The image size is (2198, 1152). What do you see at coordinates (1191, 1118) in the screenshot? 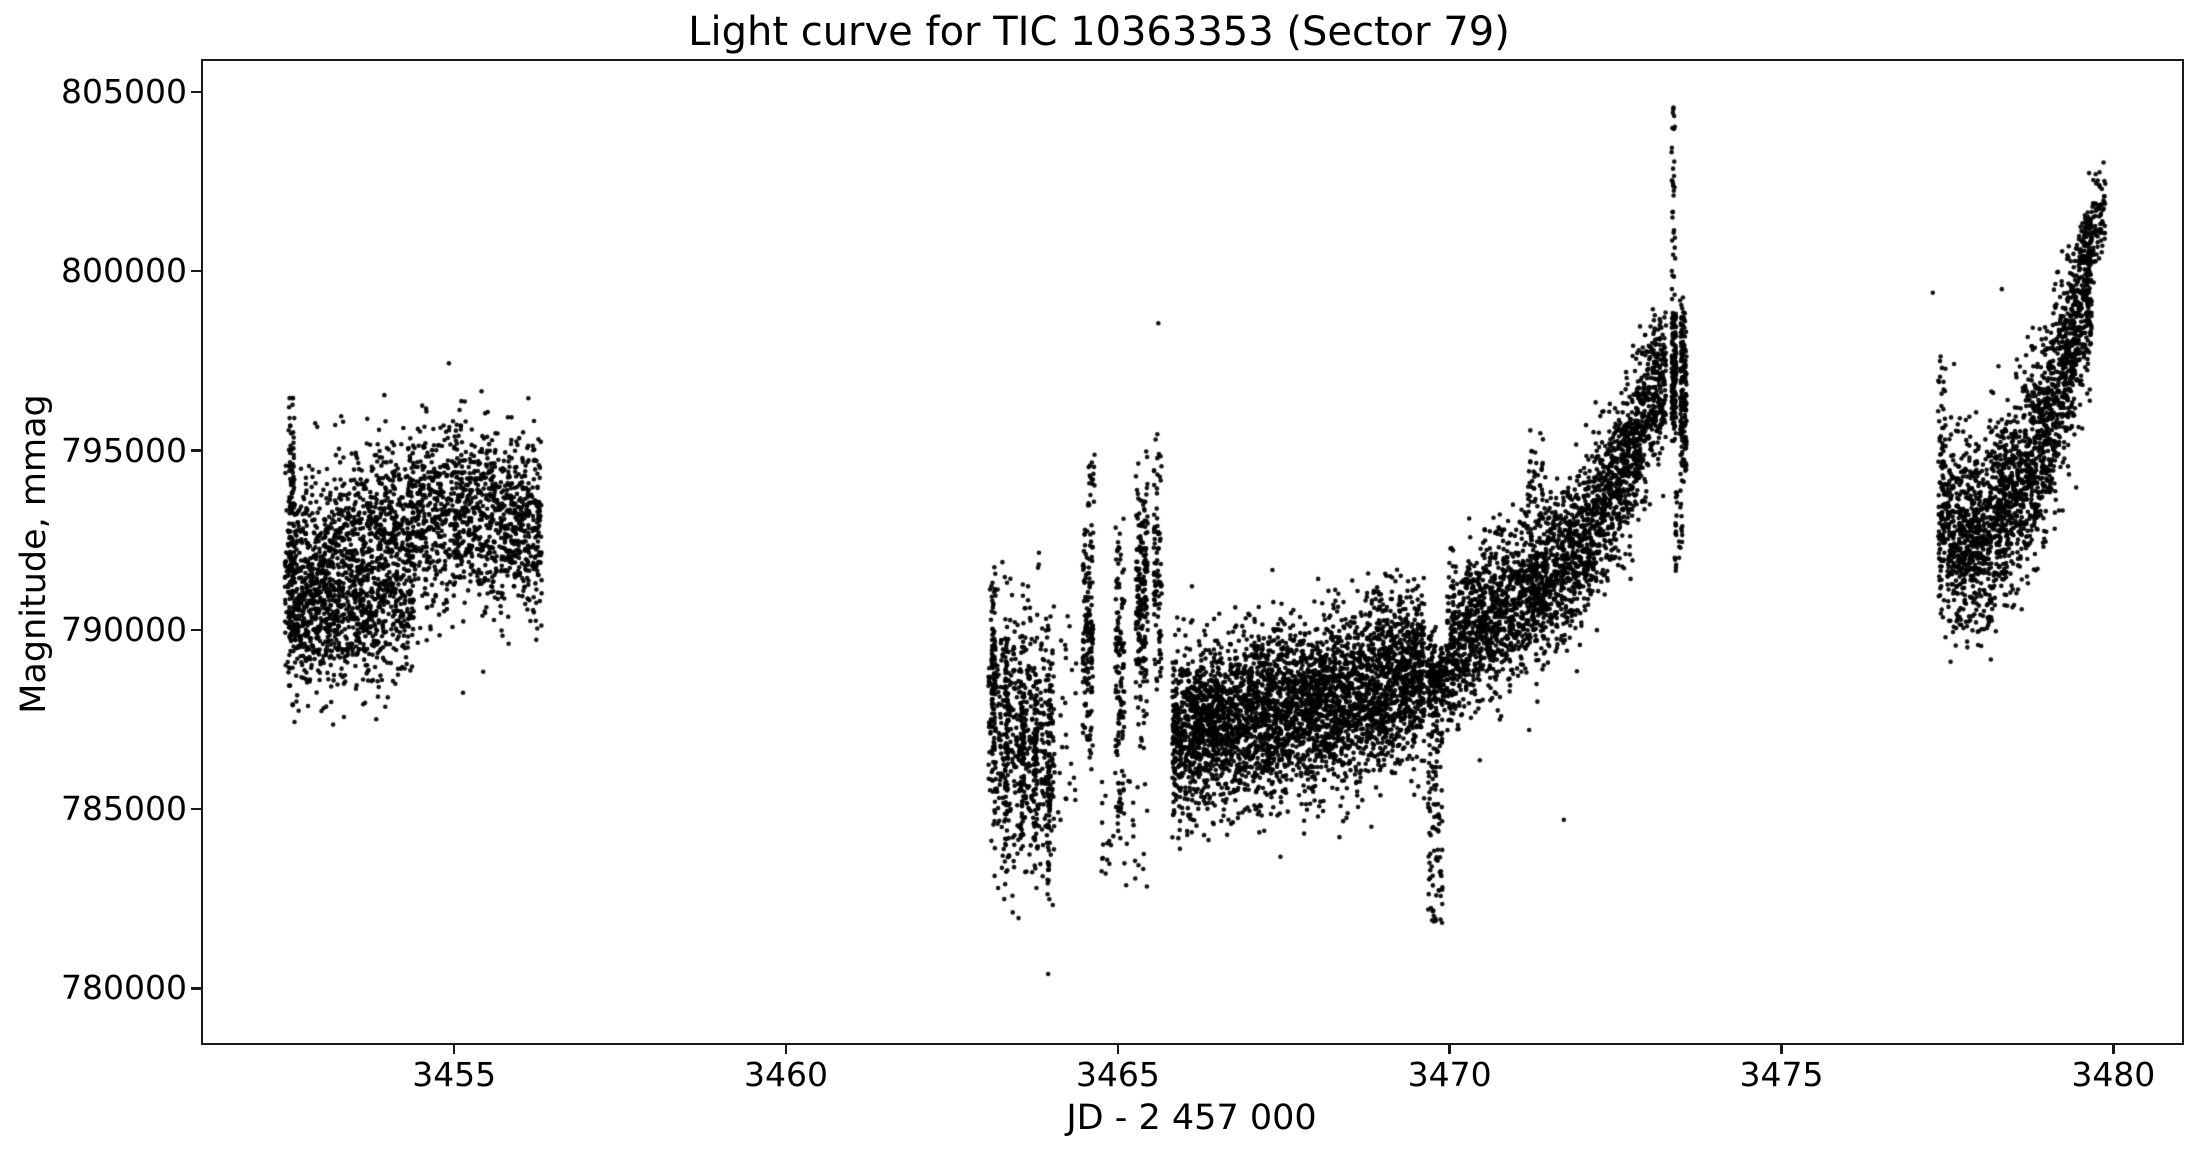
I see `x-axis-label: JD - 2 457 000` at bounding box center [1191, 1118].